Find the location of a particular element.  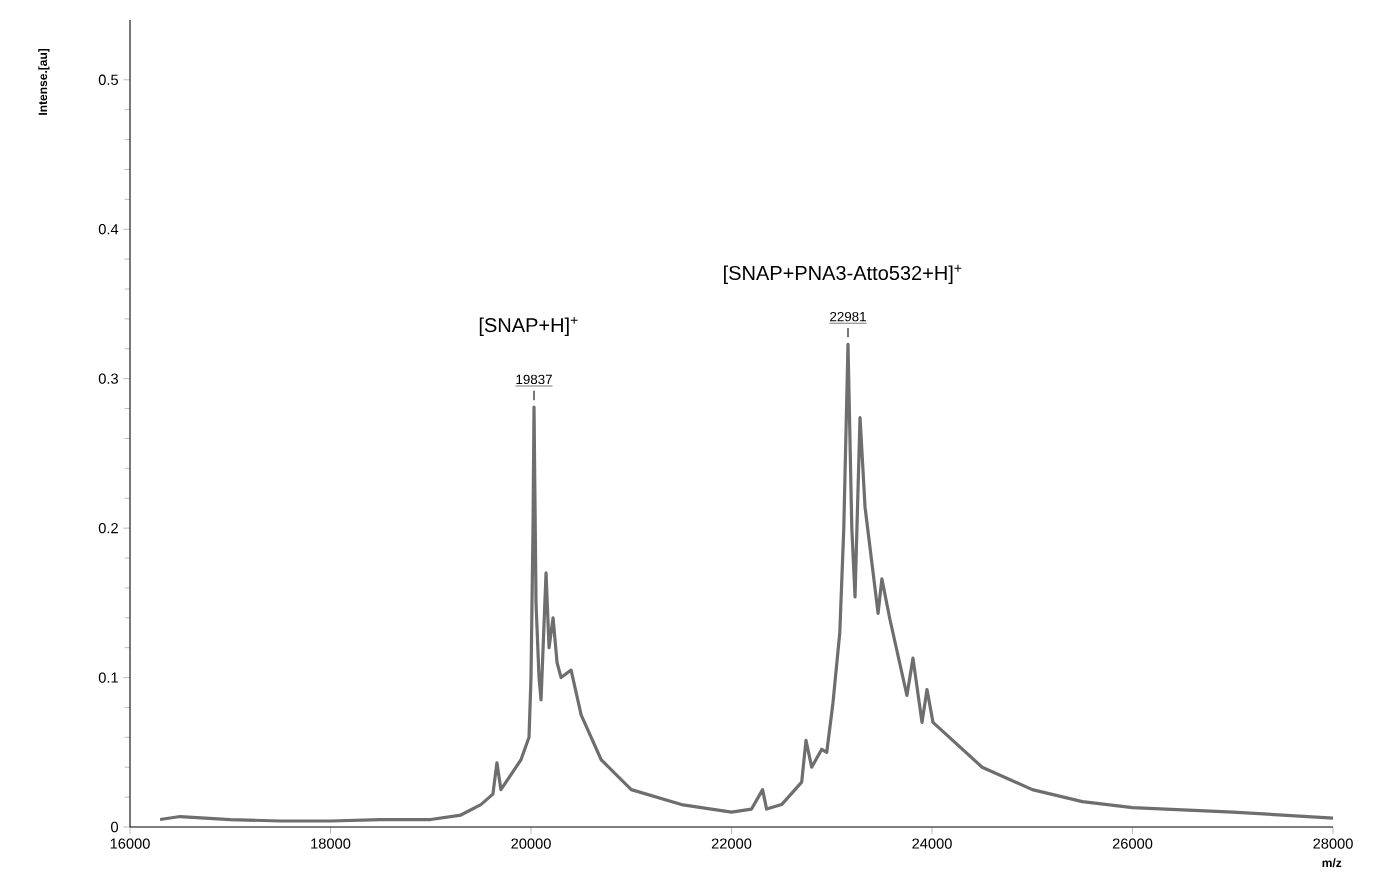

y-tick-label: 0.2 is located at coordinates (108, 528).